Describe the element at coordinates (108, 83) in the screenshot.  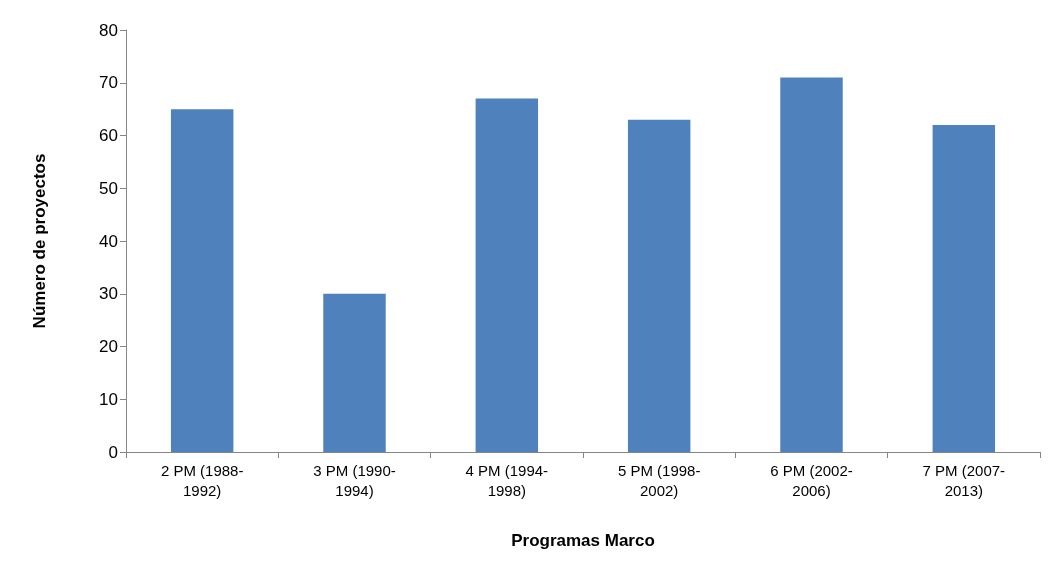
I see `y-tick-label: 70` at that location.